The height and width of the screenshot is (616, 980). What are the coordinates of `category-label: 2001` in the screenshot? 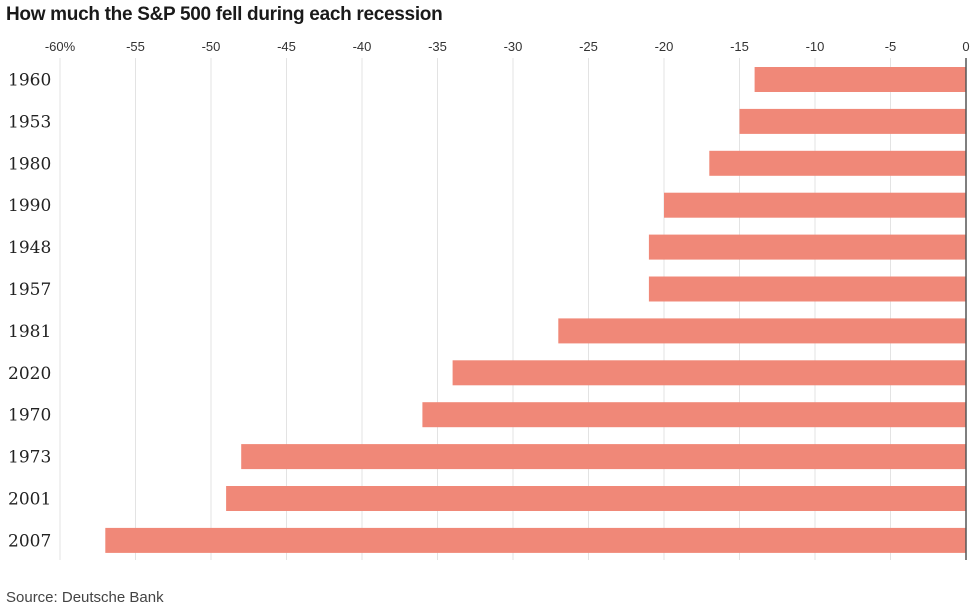 It's located at (29, 500).